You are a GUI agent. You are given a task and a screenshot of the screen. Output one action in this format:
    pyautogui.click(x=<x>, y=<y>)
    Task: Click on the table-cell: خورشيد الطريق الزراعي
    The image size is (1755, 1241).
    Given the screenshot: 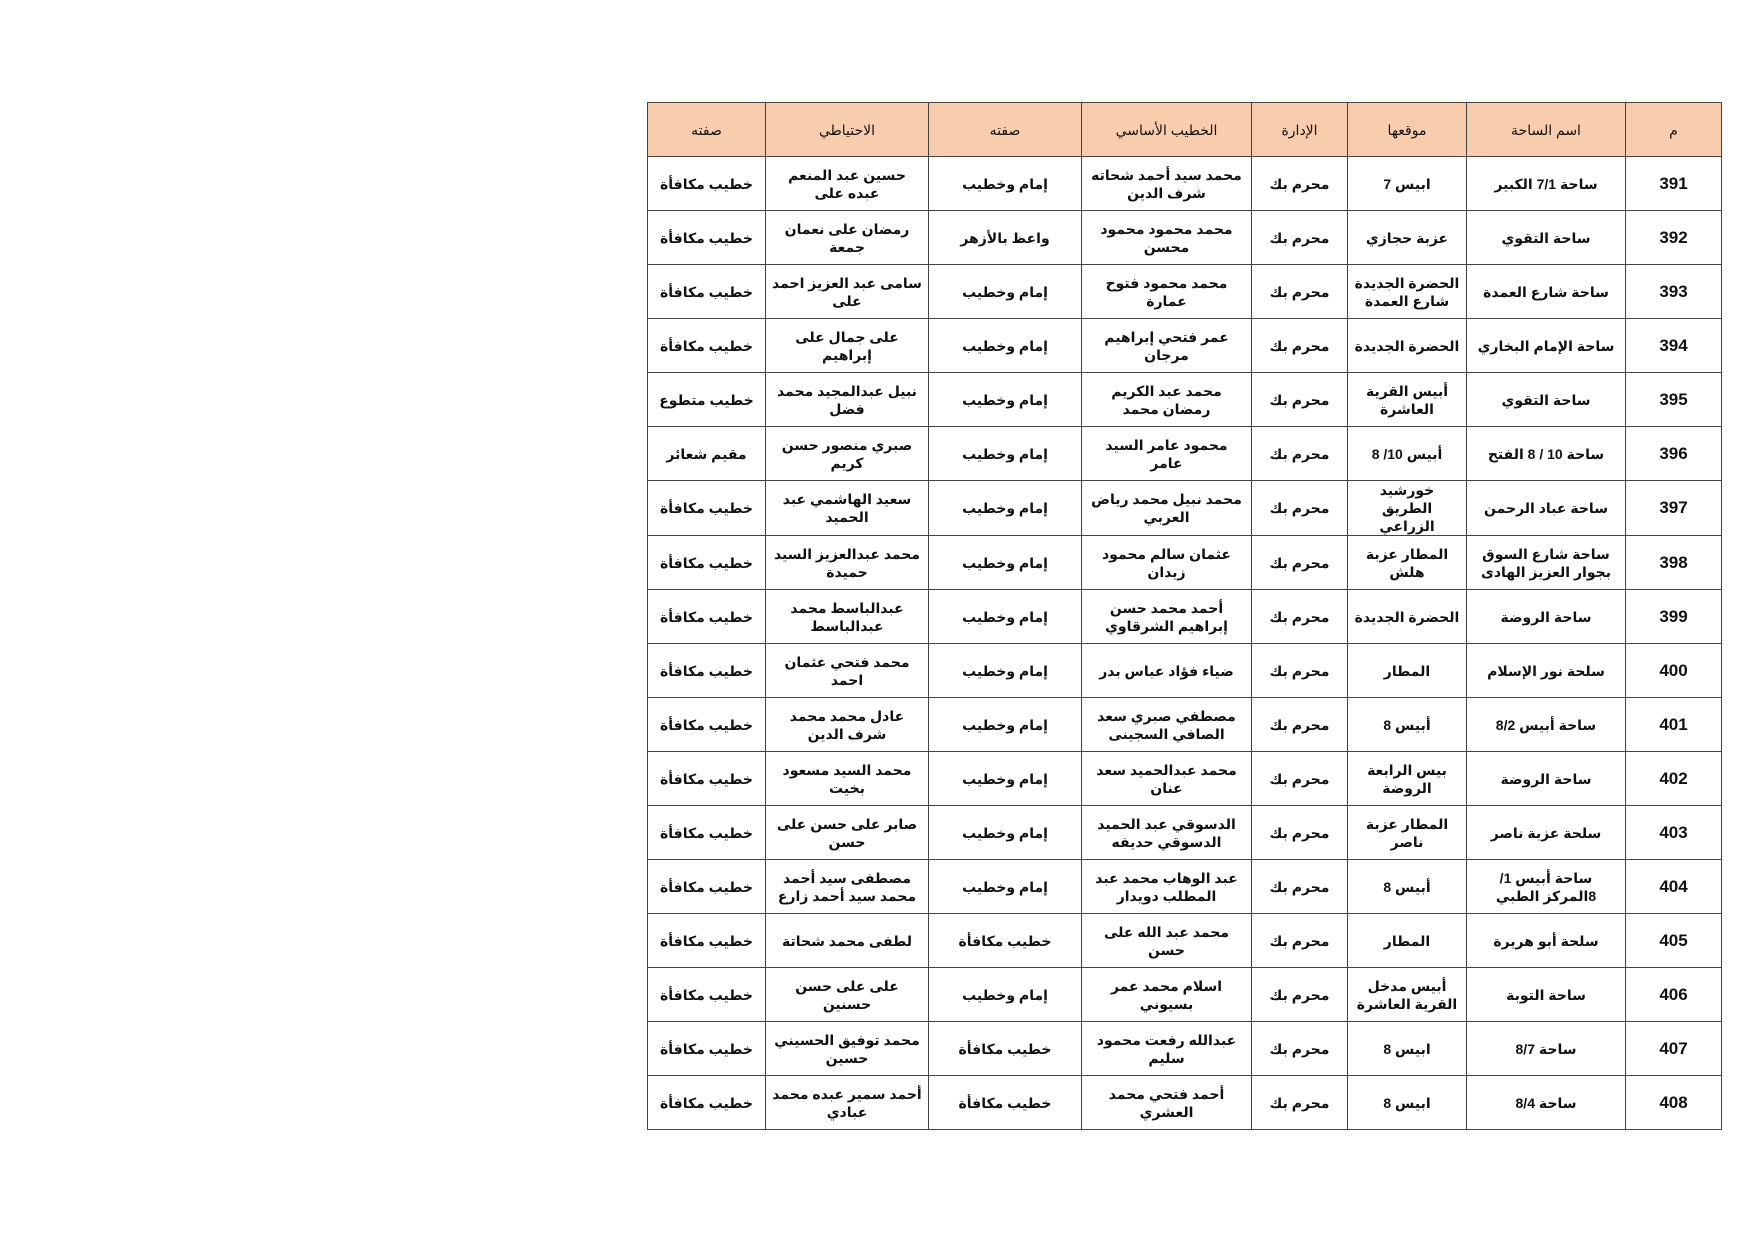 What is the action you would take?
    pyautogui.click(x=1407, y=508)
    